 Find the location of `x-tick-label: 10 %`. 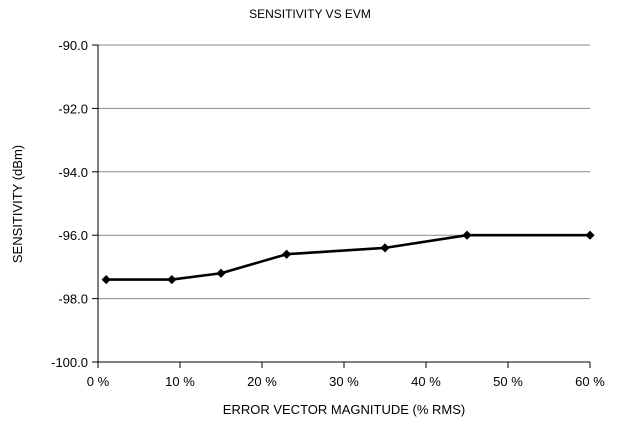

x-tick-label: 10 % is located at coordinates (180, 381).